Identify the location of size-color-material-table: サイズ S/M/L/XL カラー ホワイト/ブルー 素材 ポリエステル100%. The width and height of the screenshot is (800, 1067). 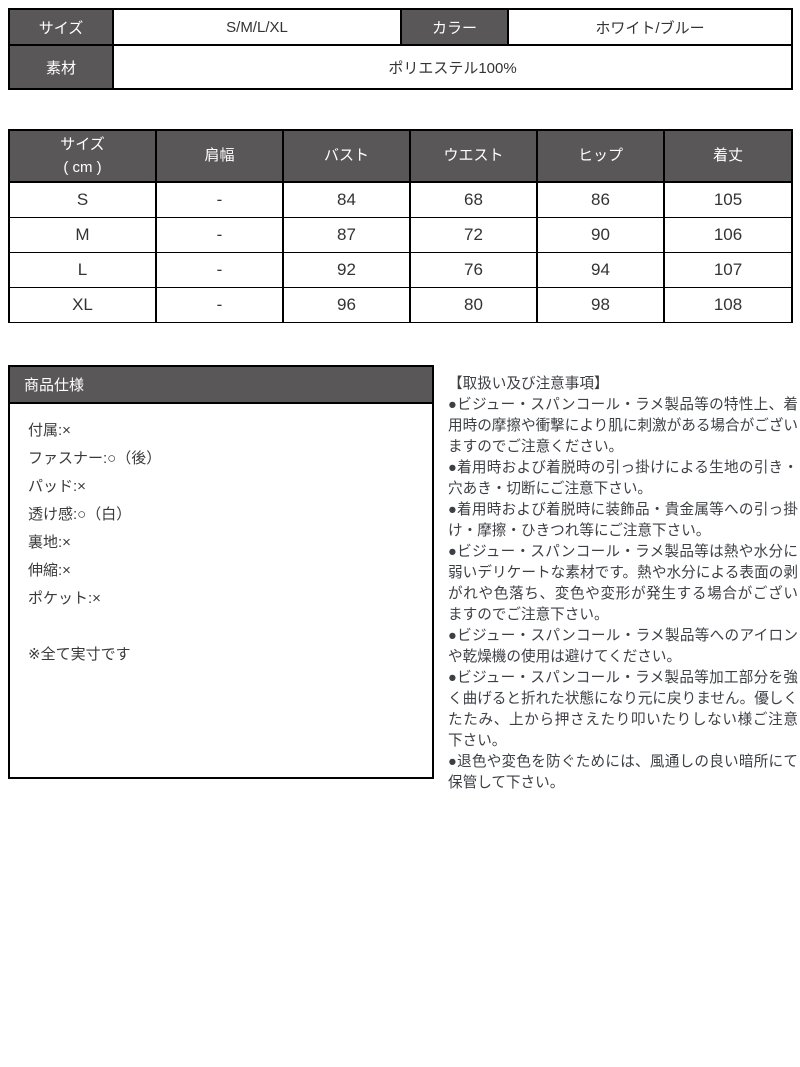
(400, 49).